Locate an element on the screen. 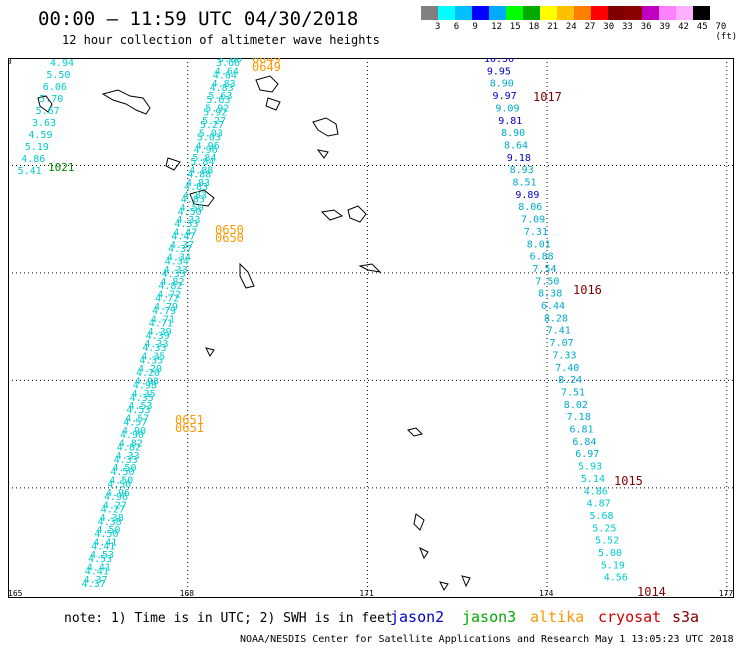 The image size is (740, 650). page-title: 00:00 – 11:59 UTC 04/30/2018 is located at coordinates (198, 19).